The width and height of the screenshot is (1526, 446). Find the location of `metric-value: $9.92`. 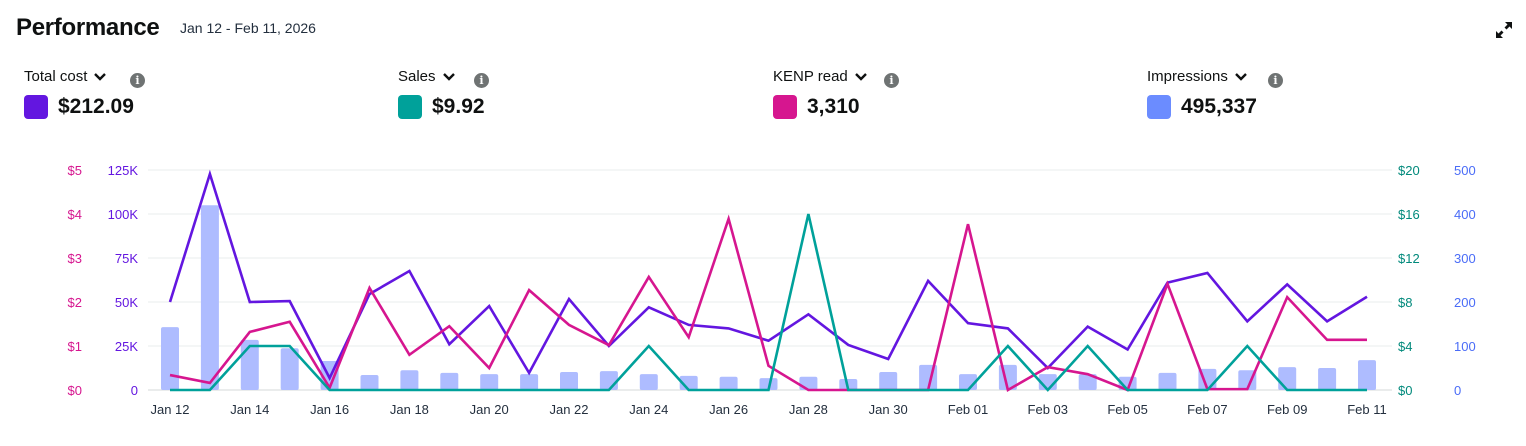

metric-value: $9.92 is located at coordinates (458, 106).